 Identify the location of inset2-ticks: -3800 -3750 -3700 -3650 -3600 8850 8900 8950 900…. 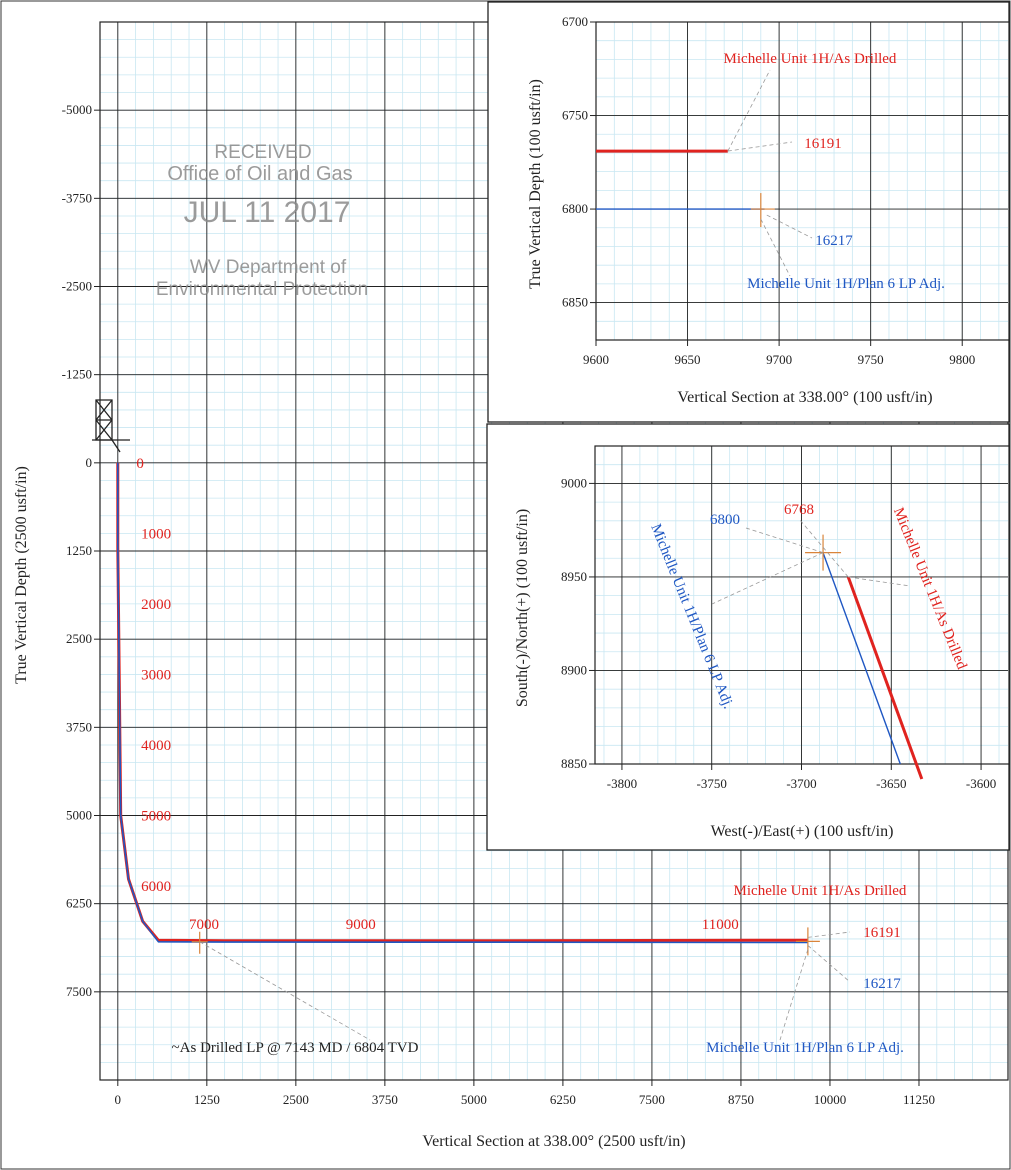
(778, 633).